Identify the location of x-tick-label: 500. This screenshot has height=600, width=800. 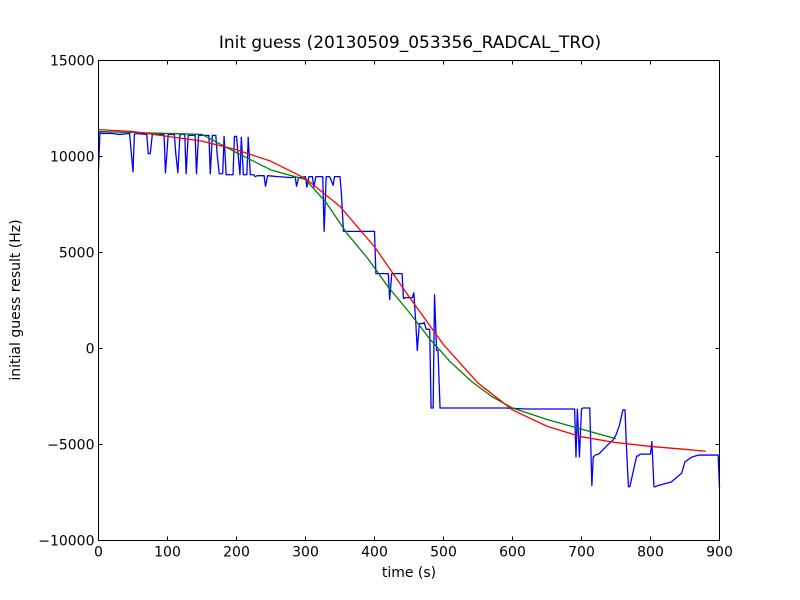
(443, 553).